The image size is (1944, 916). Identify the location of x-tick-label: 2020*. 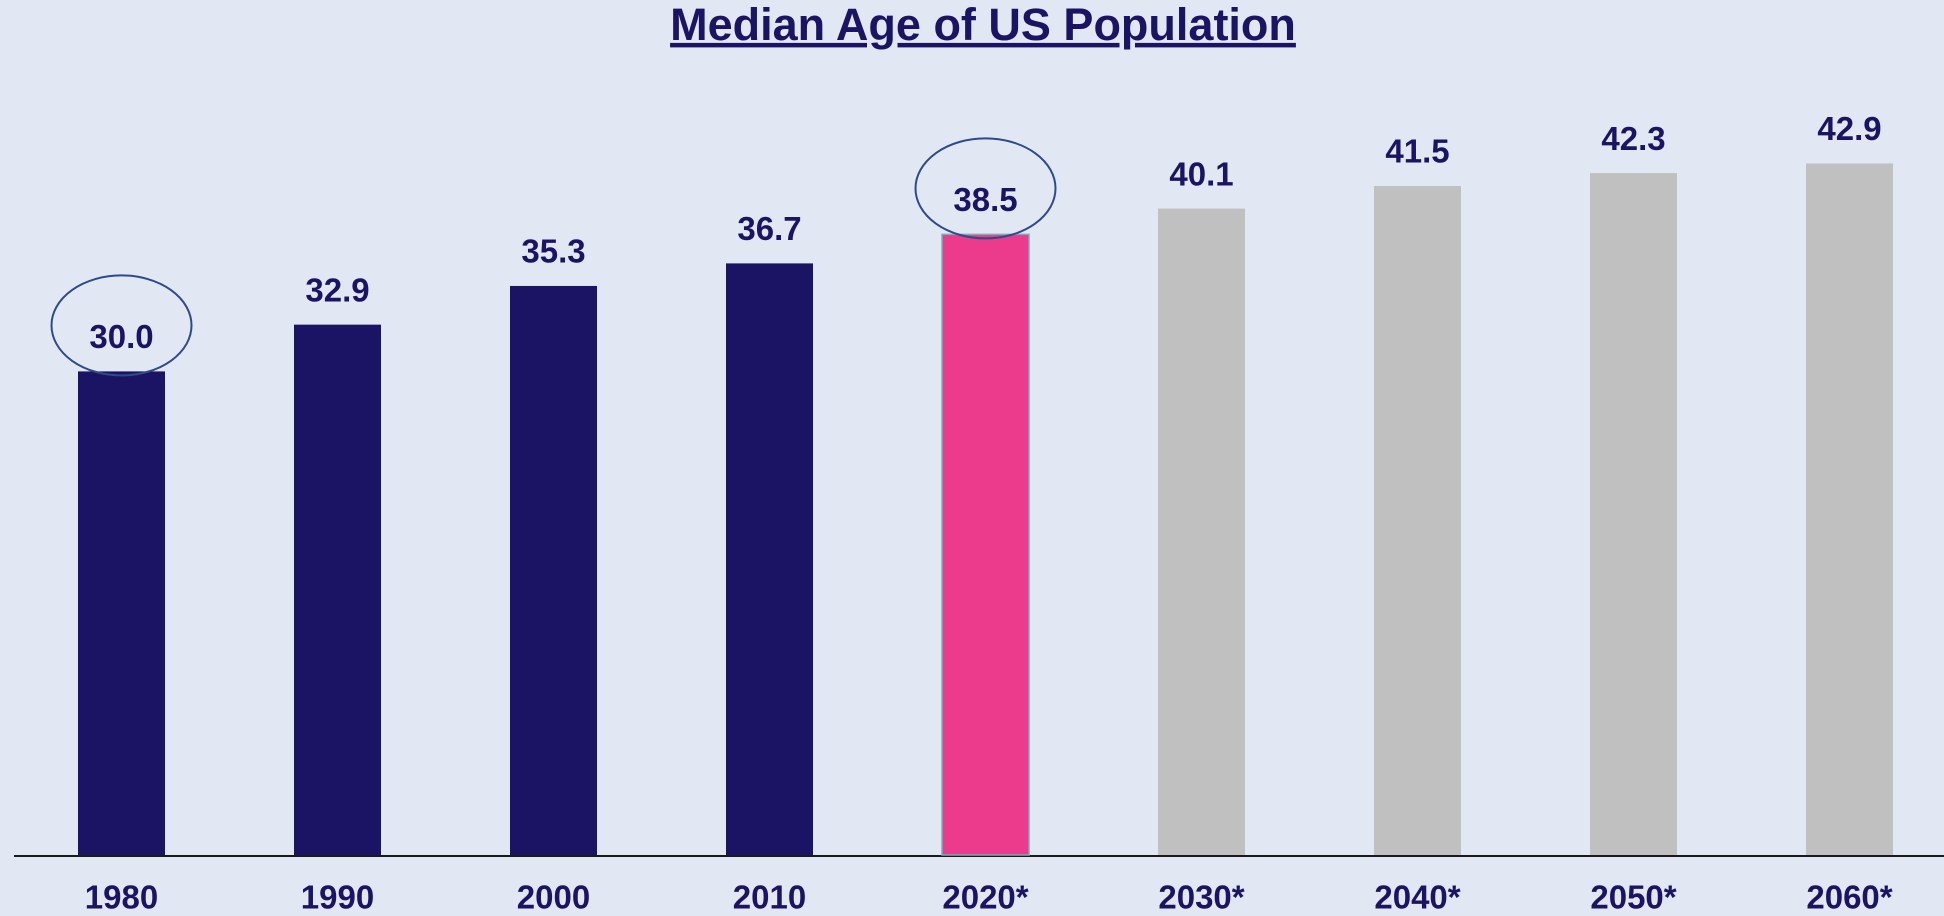
(985, 897).